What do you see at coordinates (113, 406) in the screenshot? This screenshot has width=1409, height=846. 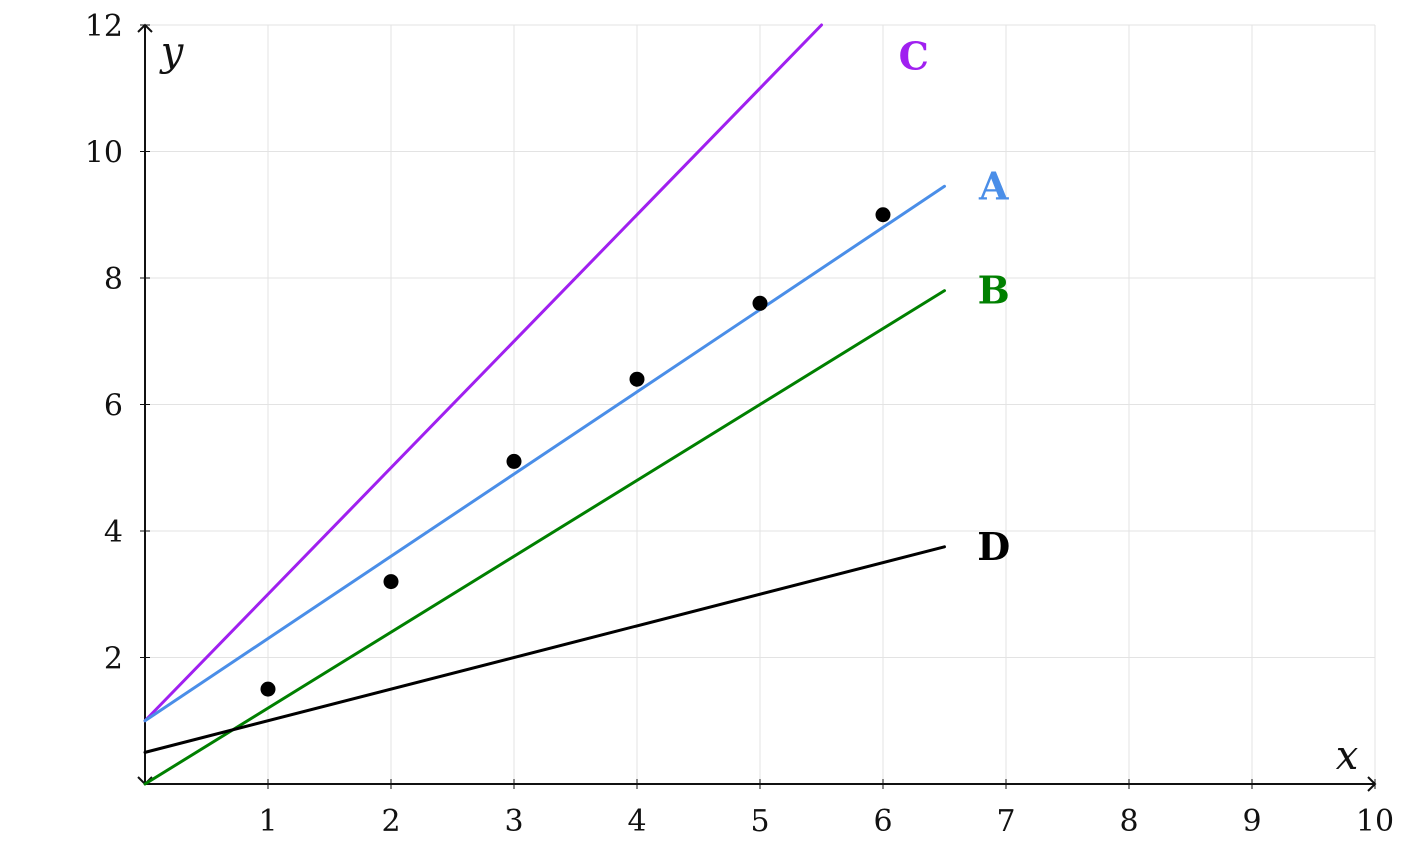 I see `y-tick-label: 6` at bounding box center [113, 406].